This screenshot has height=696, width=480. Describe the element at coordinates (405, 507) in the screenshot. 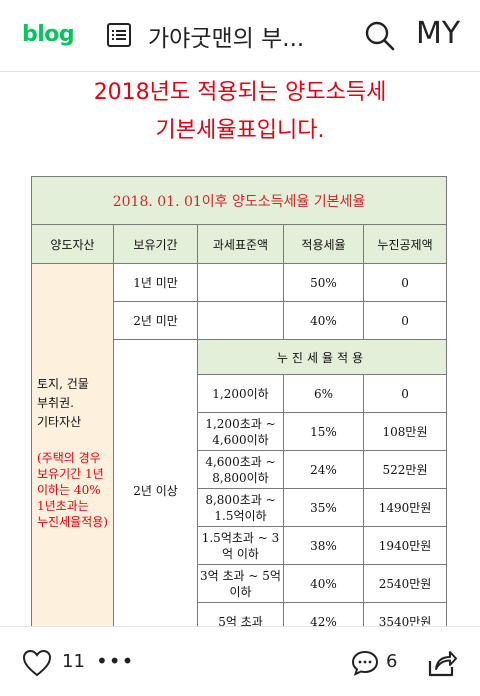

I see `deduction-cell: 1490만원` at that location.